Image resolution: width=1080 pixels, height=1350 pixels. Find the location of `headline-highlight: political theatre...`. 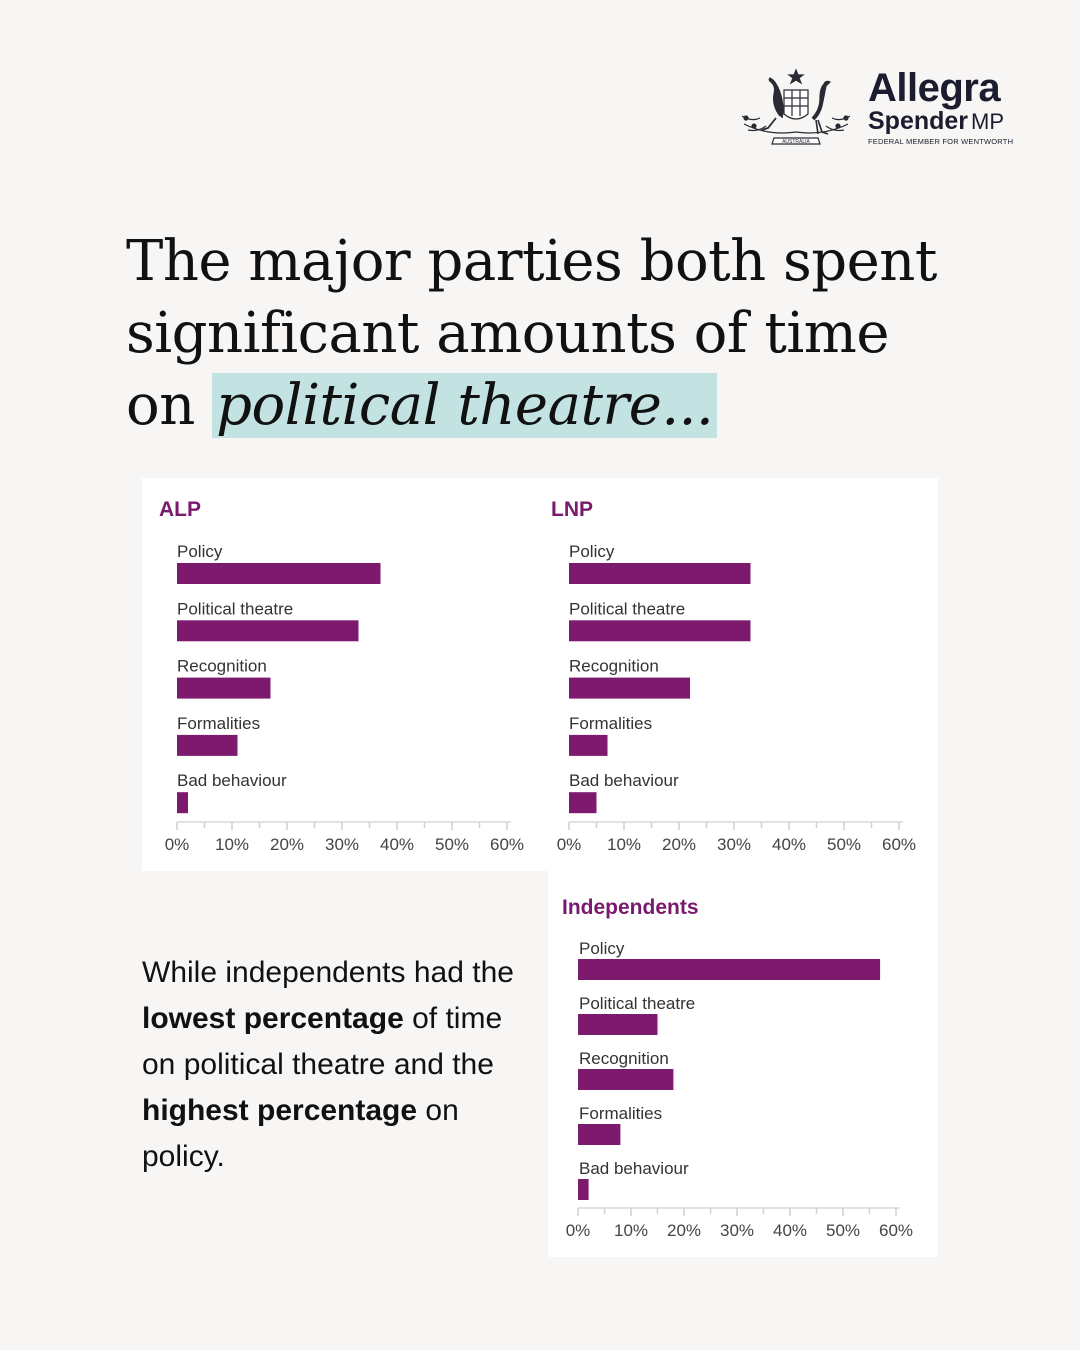

headline-highlight: political theatre... is located at coordinates (465, 405).